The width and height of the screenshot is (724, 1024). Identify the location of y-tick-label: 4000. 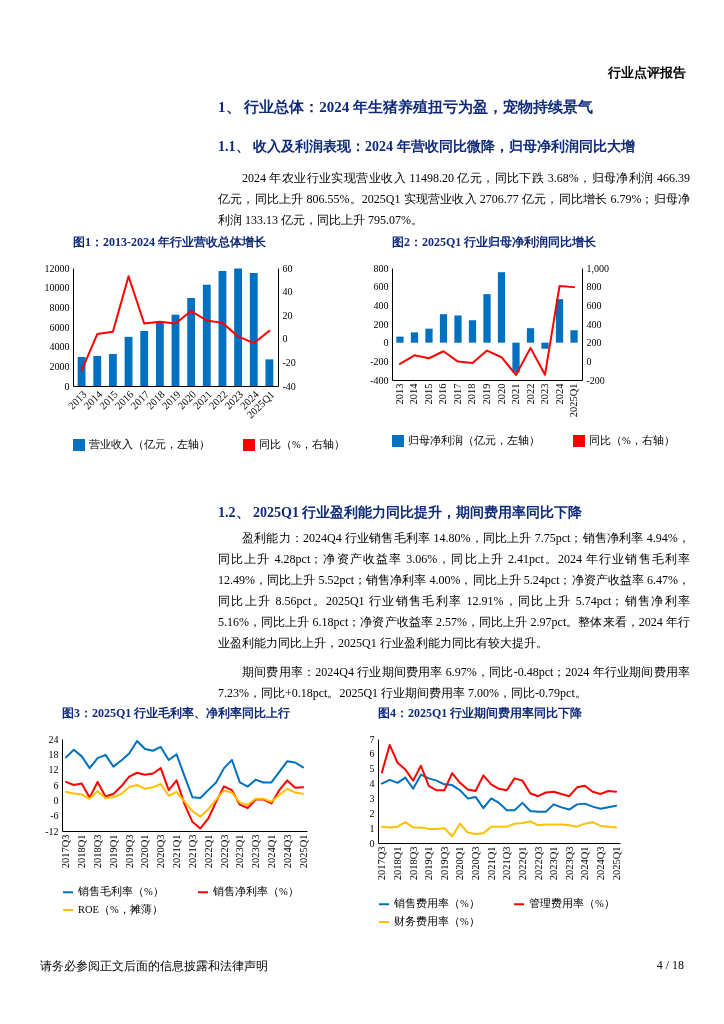
(59, 347).